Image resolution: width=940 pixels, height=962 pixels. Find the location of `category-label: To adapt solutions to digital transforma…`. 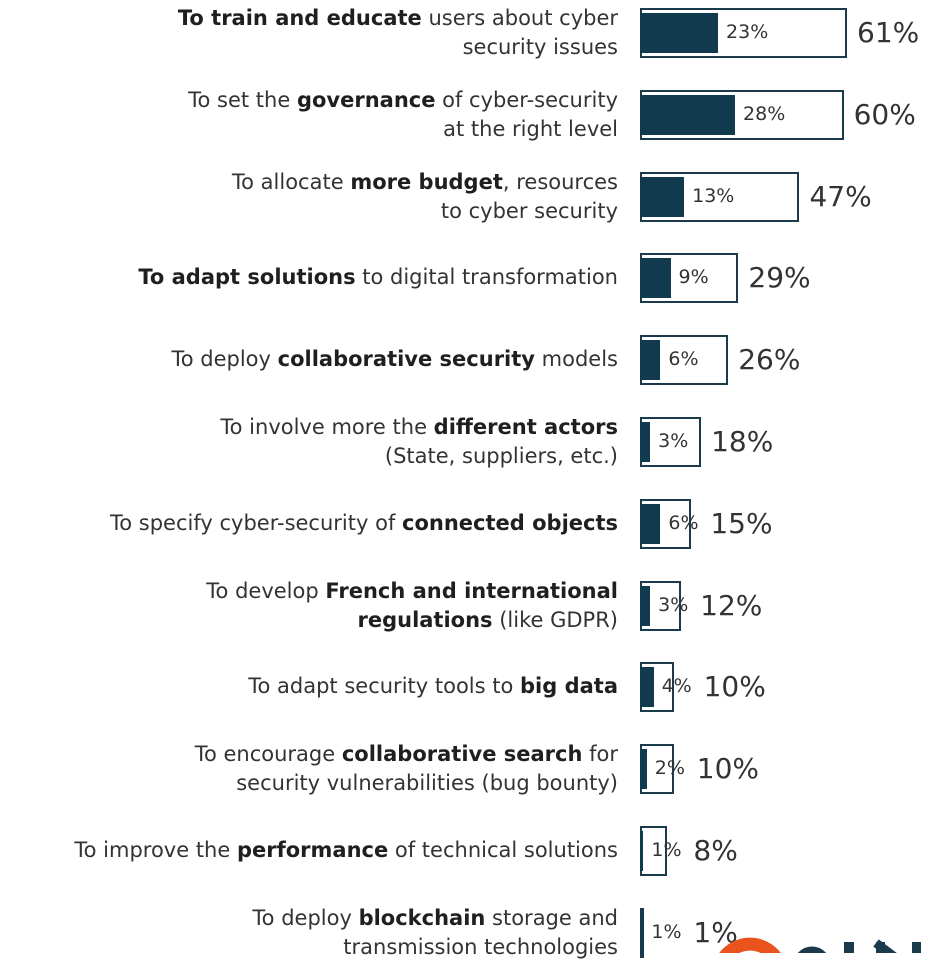

category-label: To adapt solutions to digital transforma… is located at coordinates (378, 277).